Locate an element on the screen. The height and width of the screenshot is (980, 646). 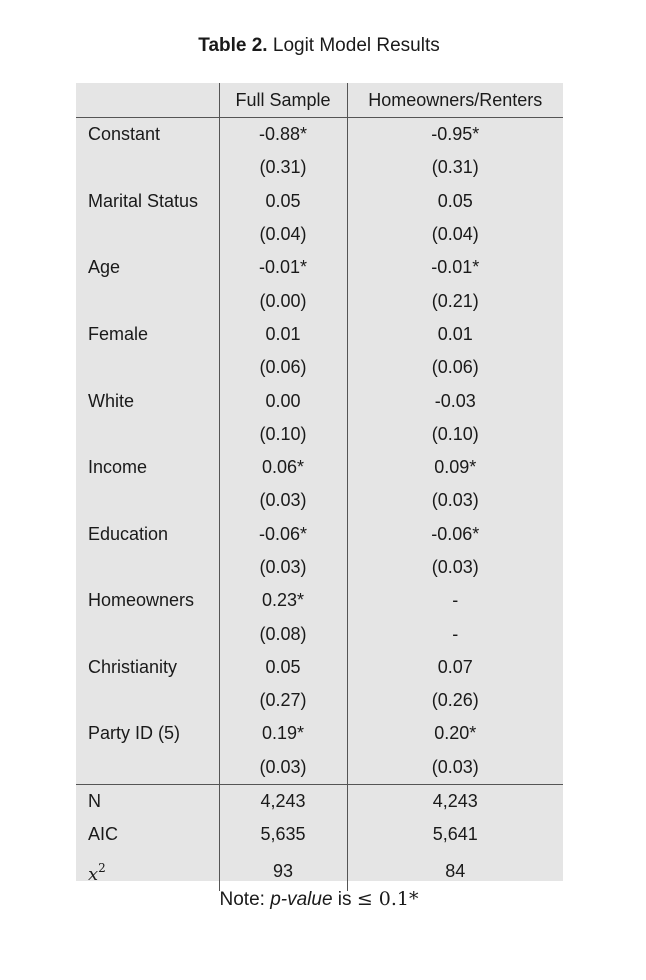
stat-row: x2 93 84 is located at coordinates (319, 871).